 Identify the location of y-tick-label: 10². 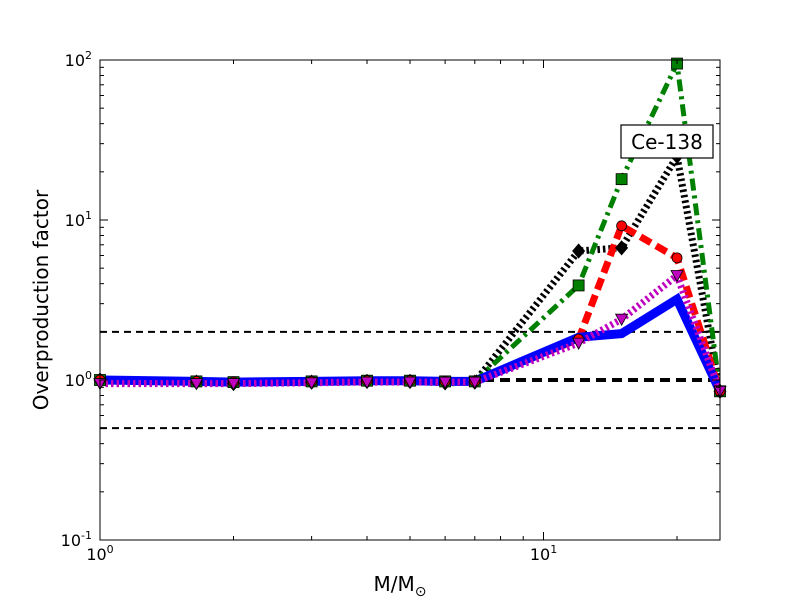
(78, 59).